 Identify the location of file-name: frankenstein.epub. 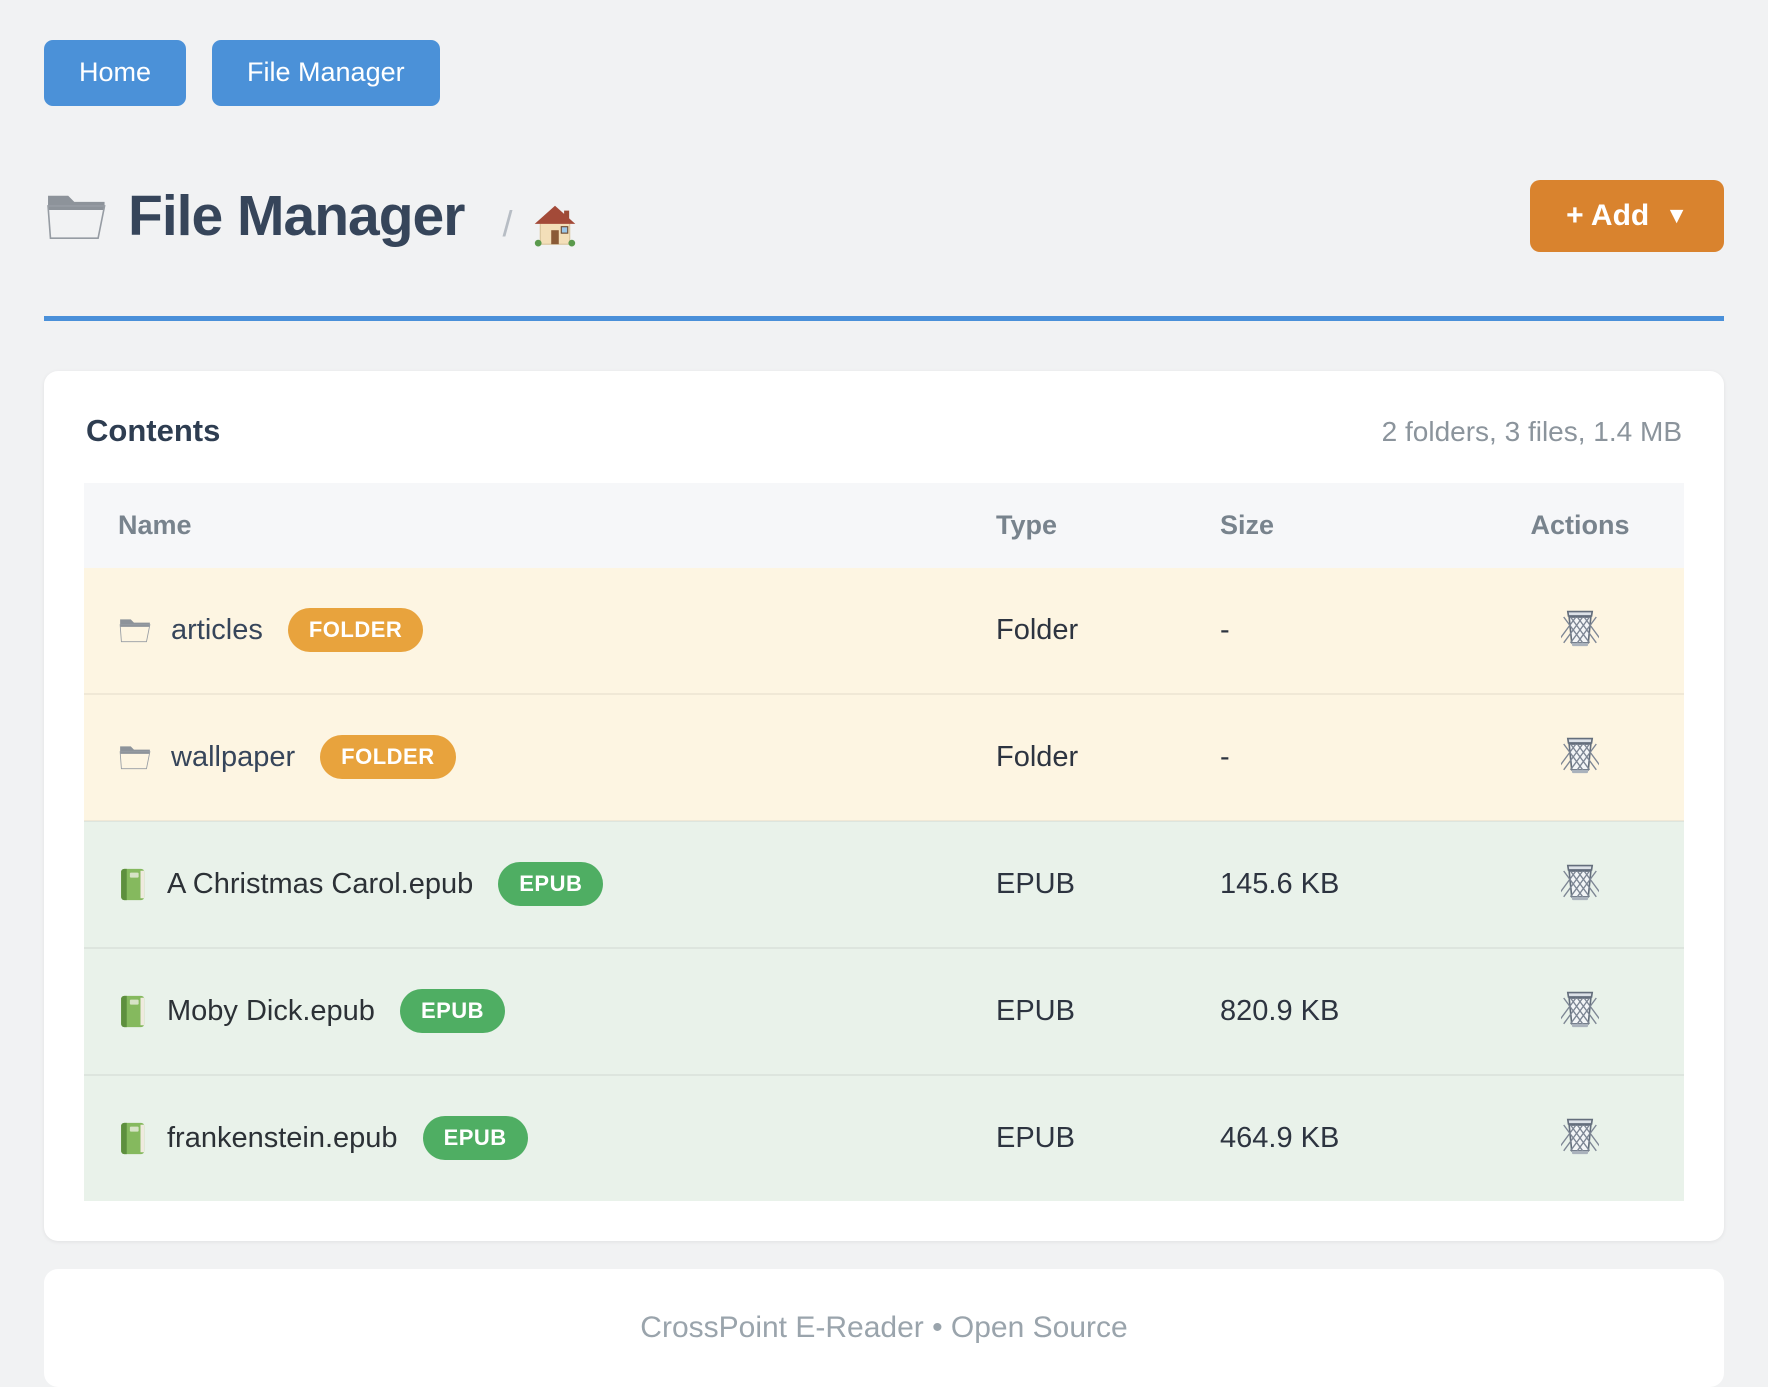
(282, 1137).